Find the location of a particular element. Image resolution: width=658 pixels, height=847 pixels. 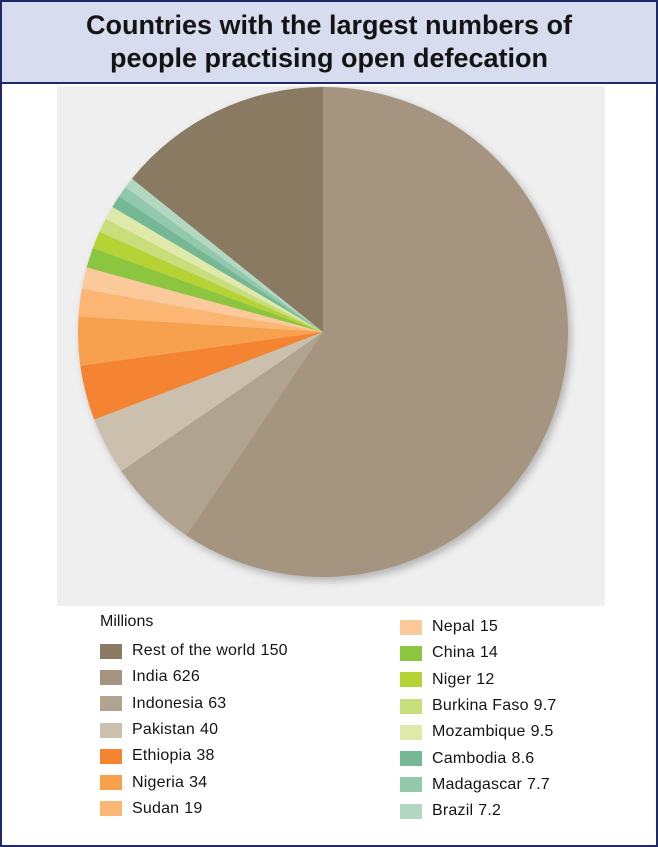

pie-slice-madagascar is located at coordinates (221, 259).